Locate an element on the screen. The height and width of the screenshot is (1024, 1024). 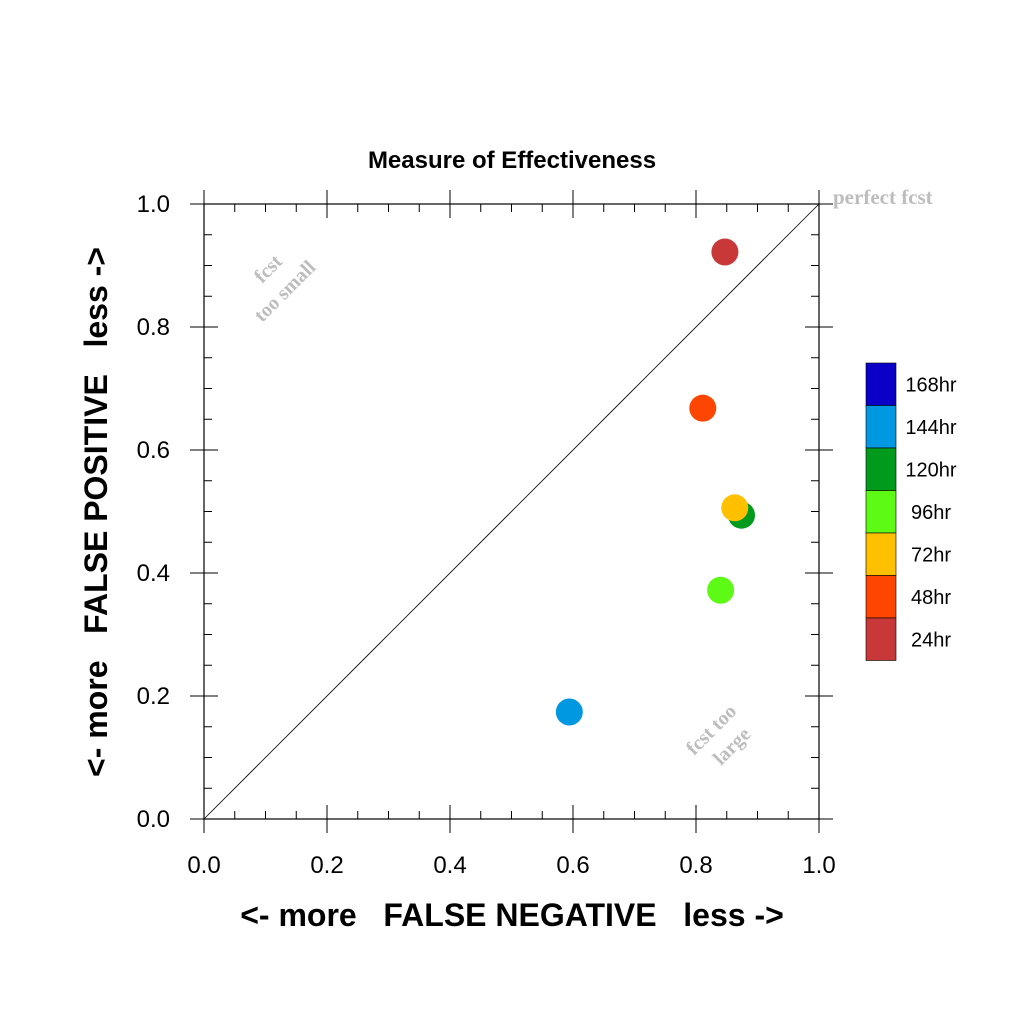
x-tick-label: 0.0 is located at coordinates (203, 865).